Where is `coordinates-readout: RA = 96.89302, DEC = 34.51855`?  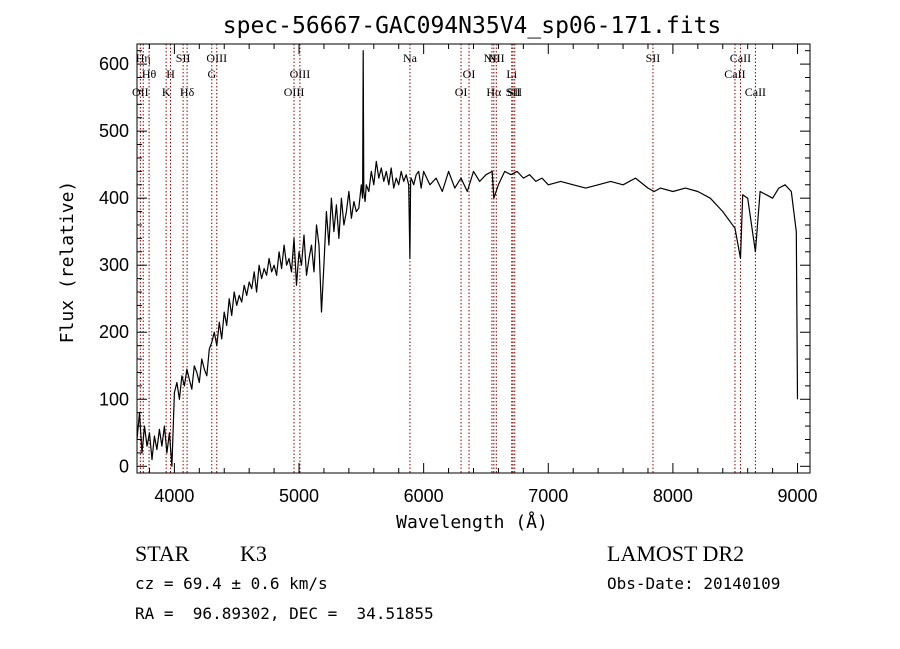
coordinates-readout: RA = 96.89302, DEC = 34.51855 is located at coordinates (284, 613).